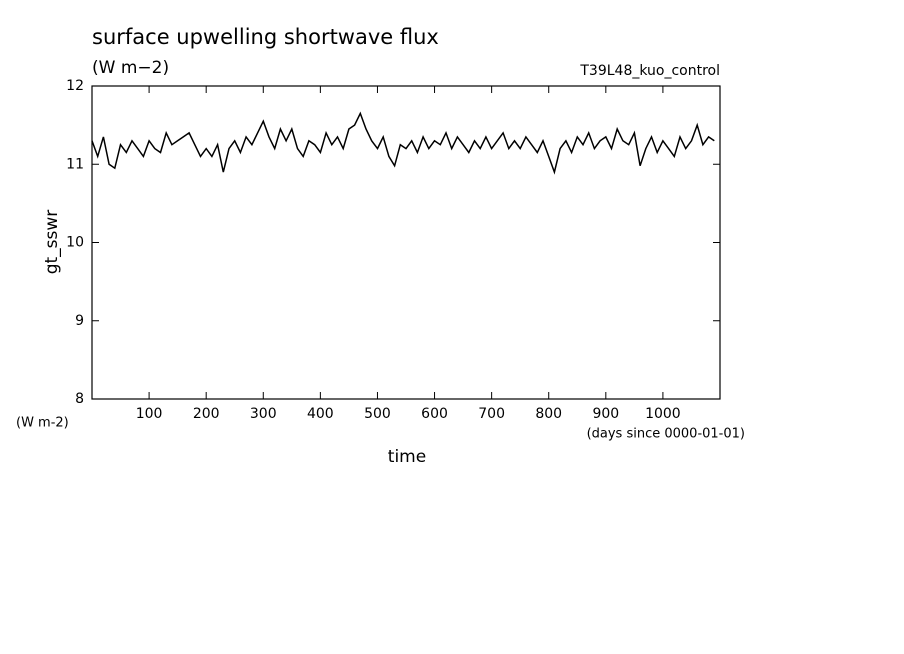  I want to click on y-tick-label: 8, so click(79, 399).